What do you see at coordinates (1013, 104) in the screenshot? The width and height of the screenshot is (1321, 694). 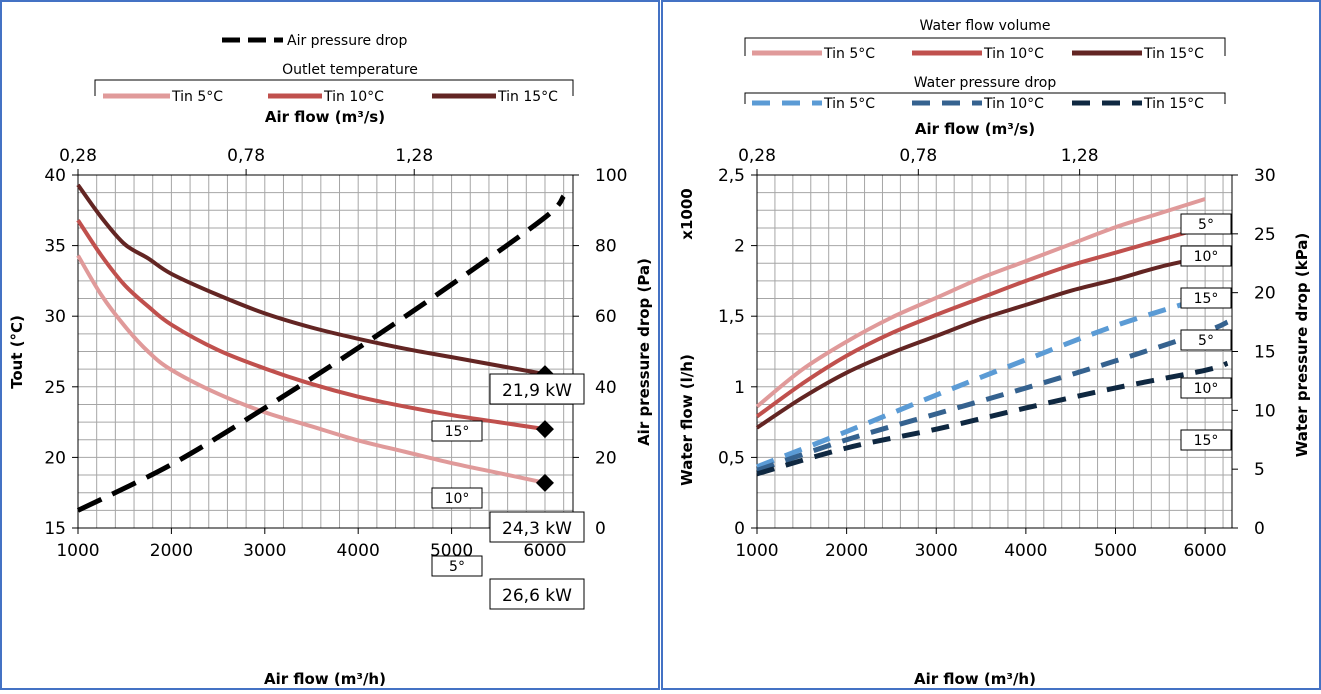 I see `legend-wpd-label-10: Tin 10°C` at bounding box center [1013, 104].